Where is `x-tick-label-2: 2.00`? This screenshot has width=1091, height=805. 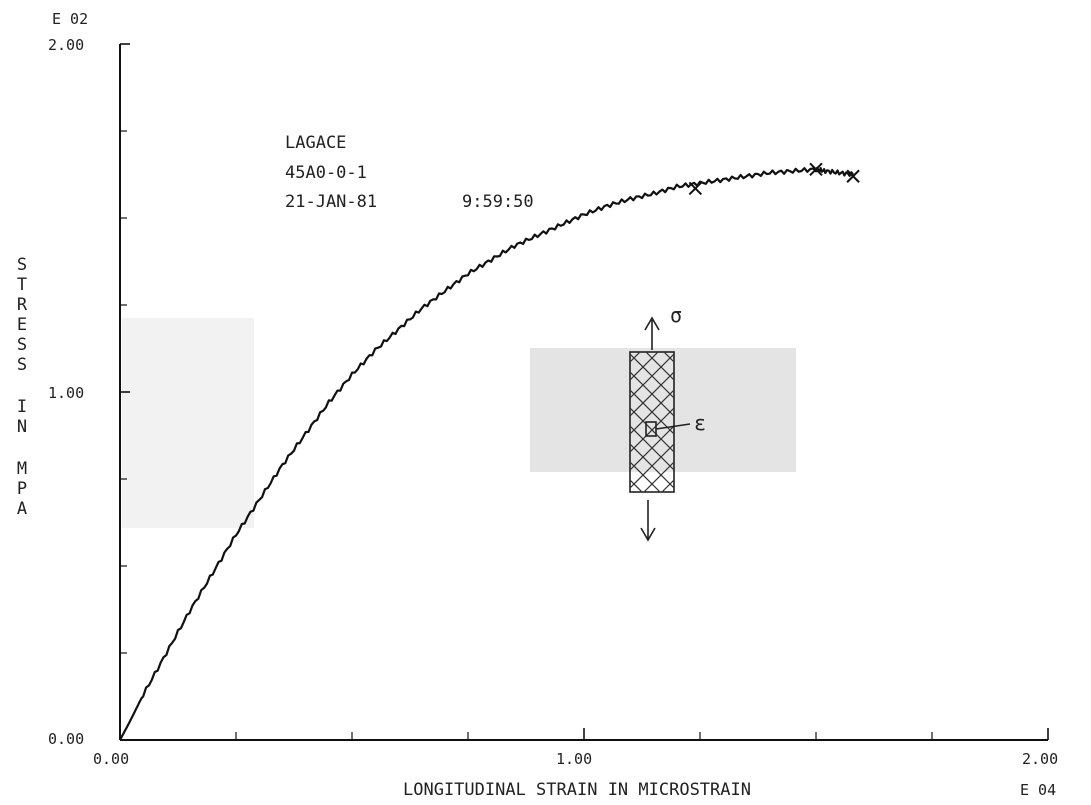 x-tick-label-2: 2.00 is located at coordinates (1040, 759).